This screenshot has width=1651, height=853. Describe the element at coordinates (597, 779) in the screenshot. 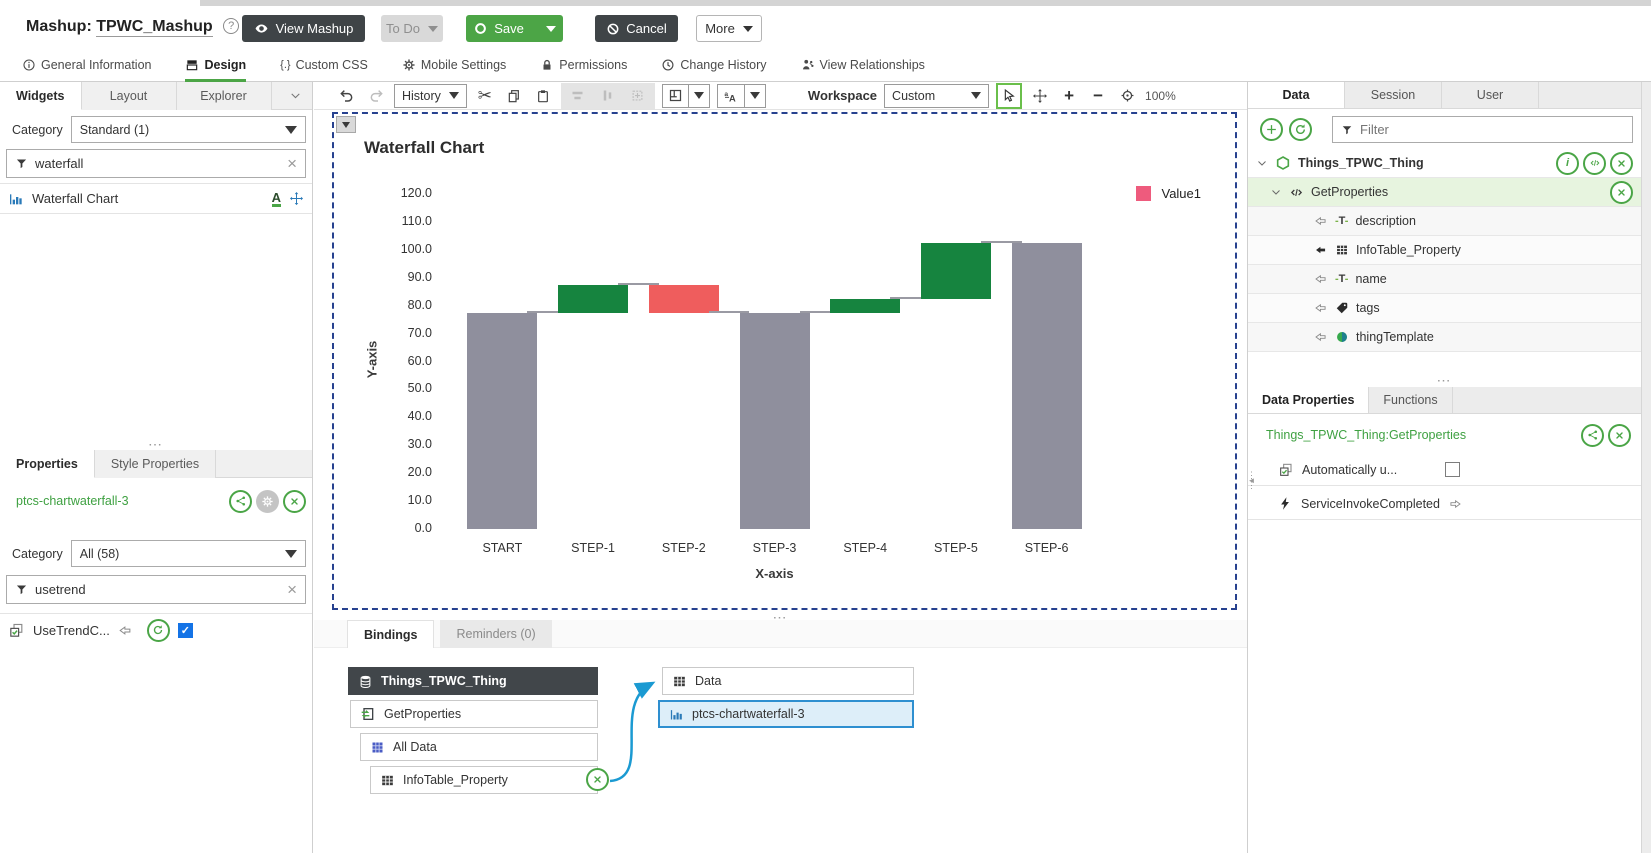

I see `remove-binding-icon` at that location.